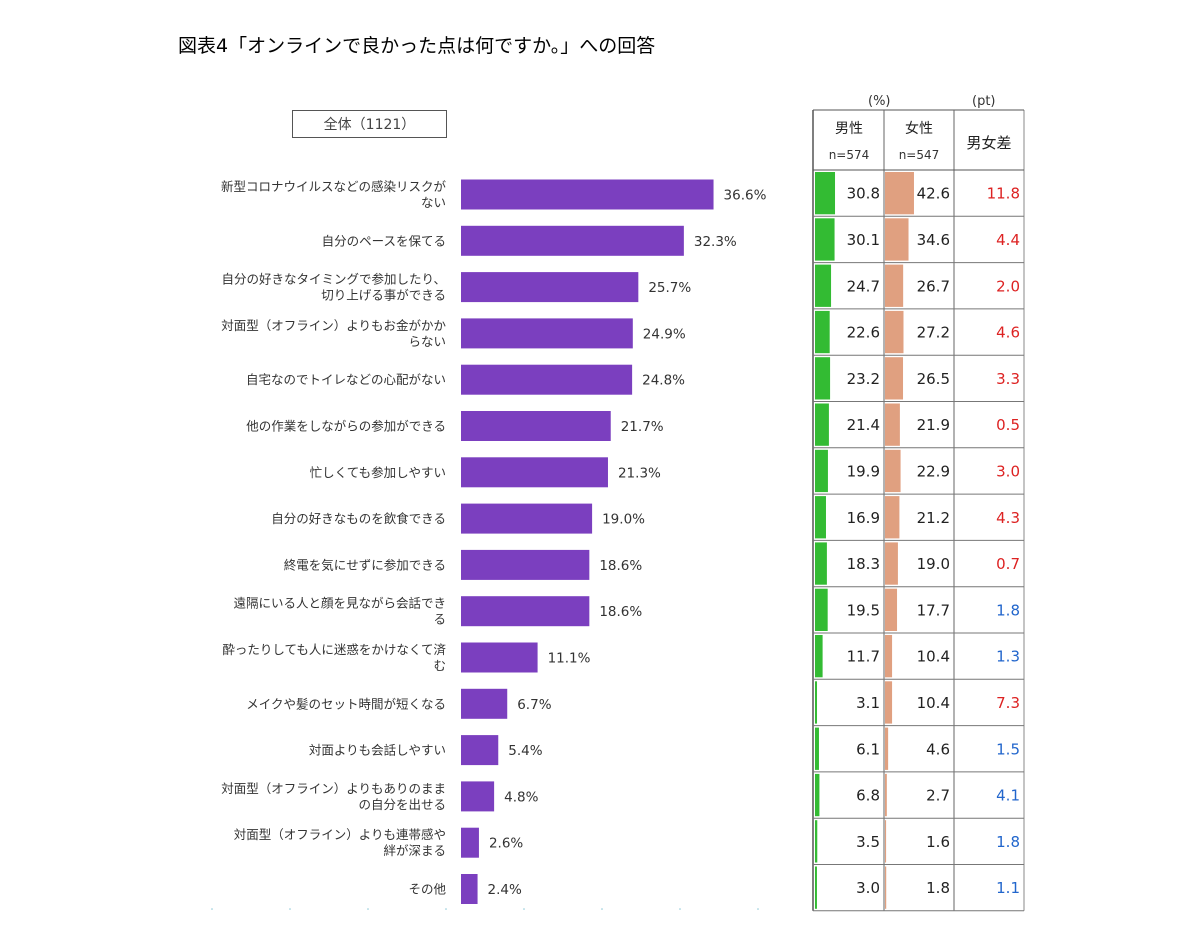 This screenshot has height=944, width=1200. I want to click on female-value: 27.2, so click(933, 333).